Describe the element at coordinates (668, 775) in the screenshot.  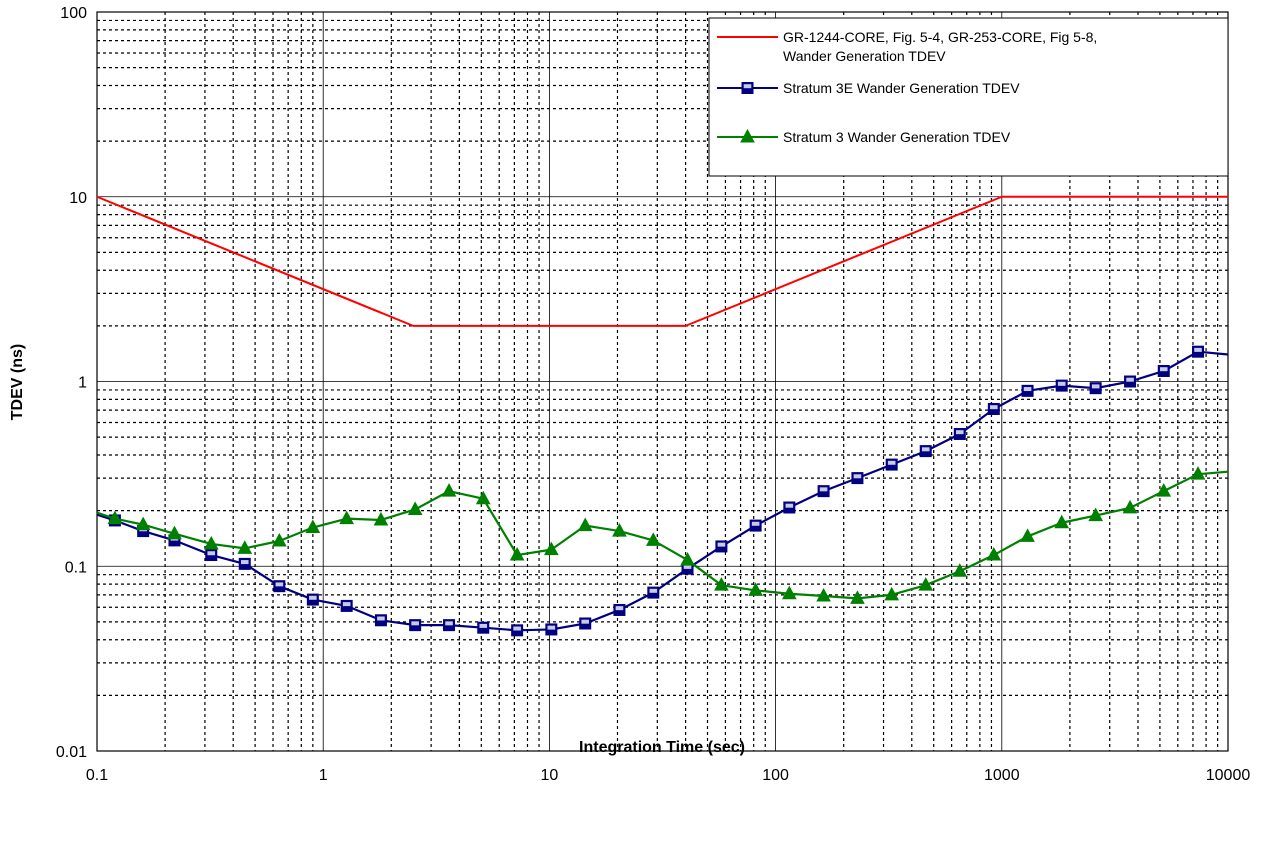
I see `x-axis-tick-labels: 0.1 1 10 100 1000 10000` at that location.